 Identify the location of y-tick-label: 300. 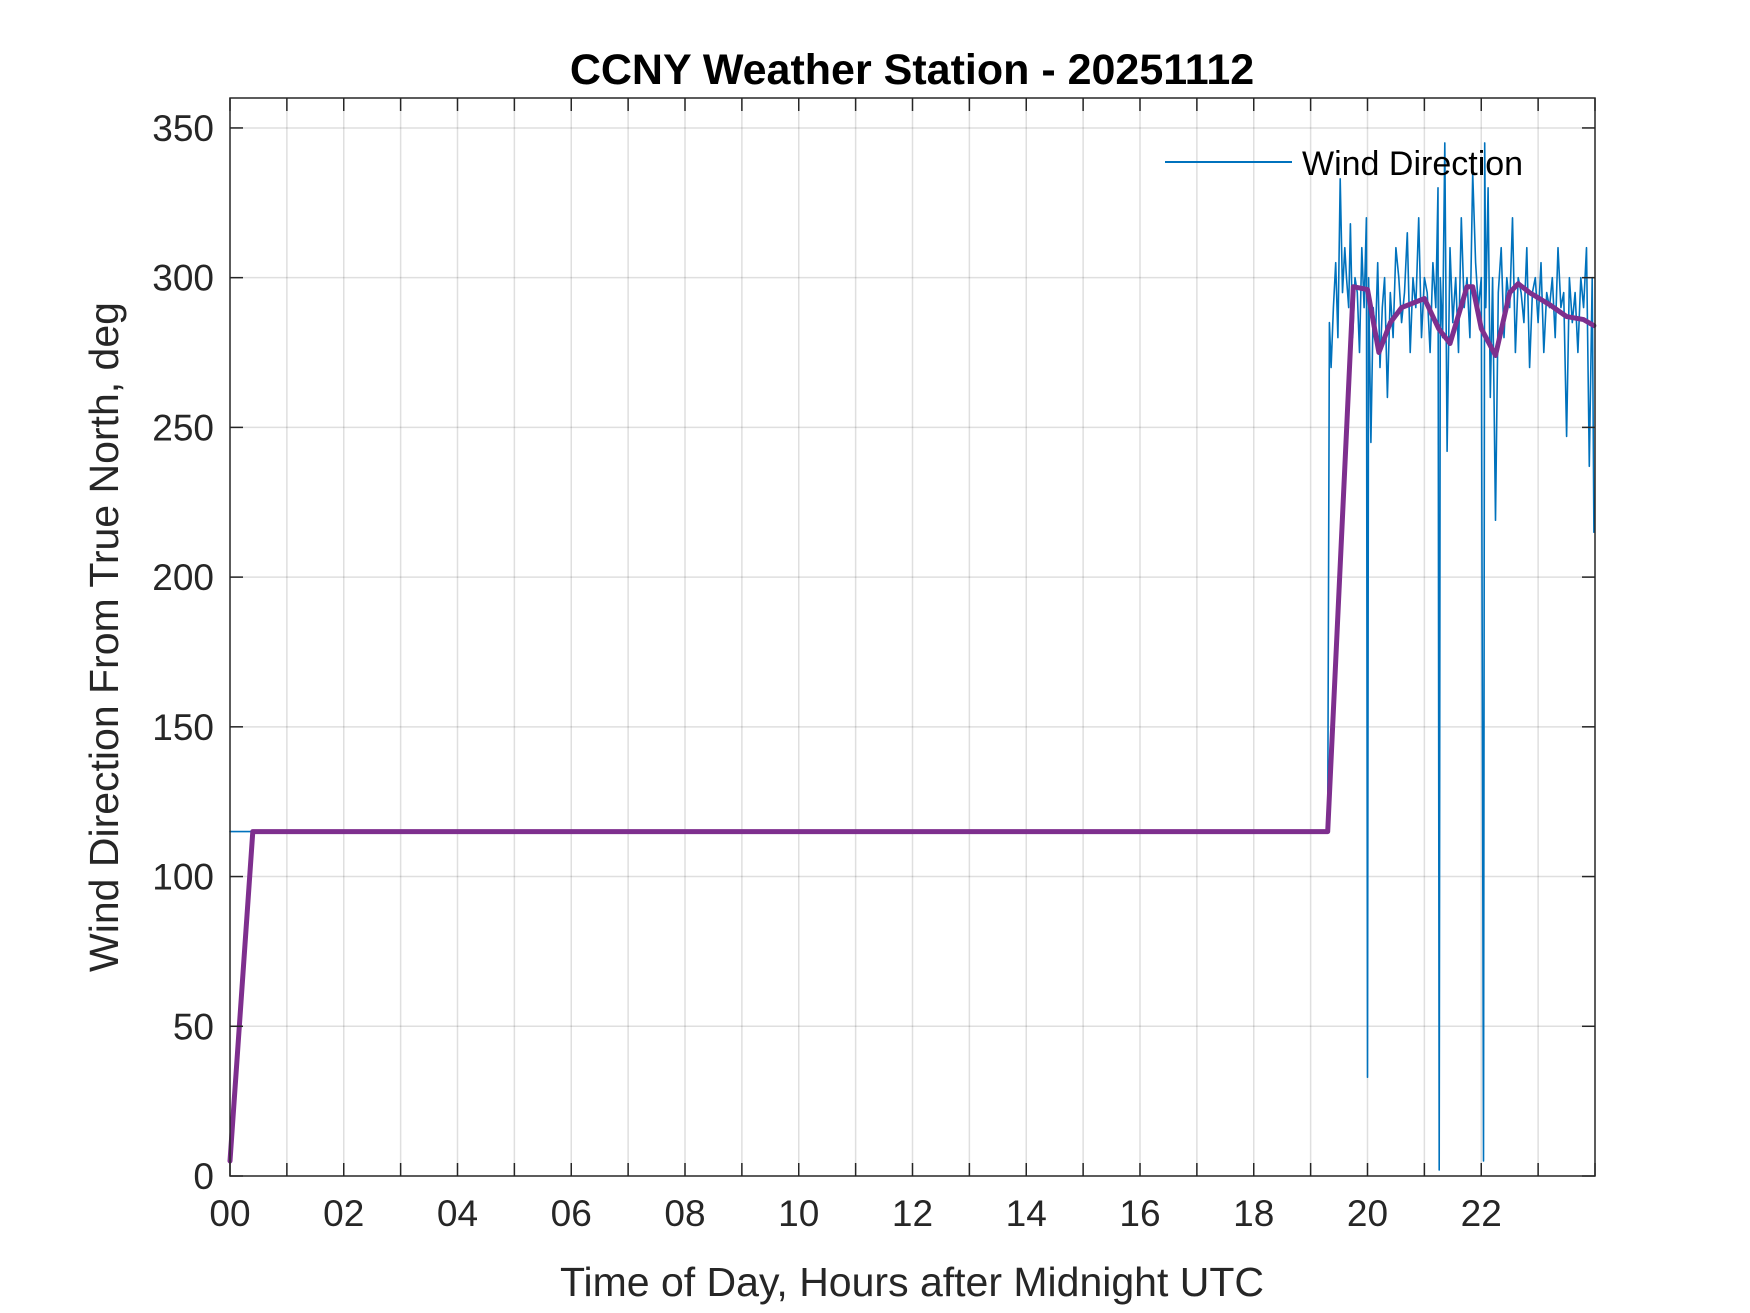
(183, 278).